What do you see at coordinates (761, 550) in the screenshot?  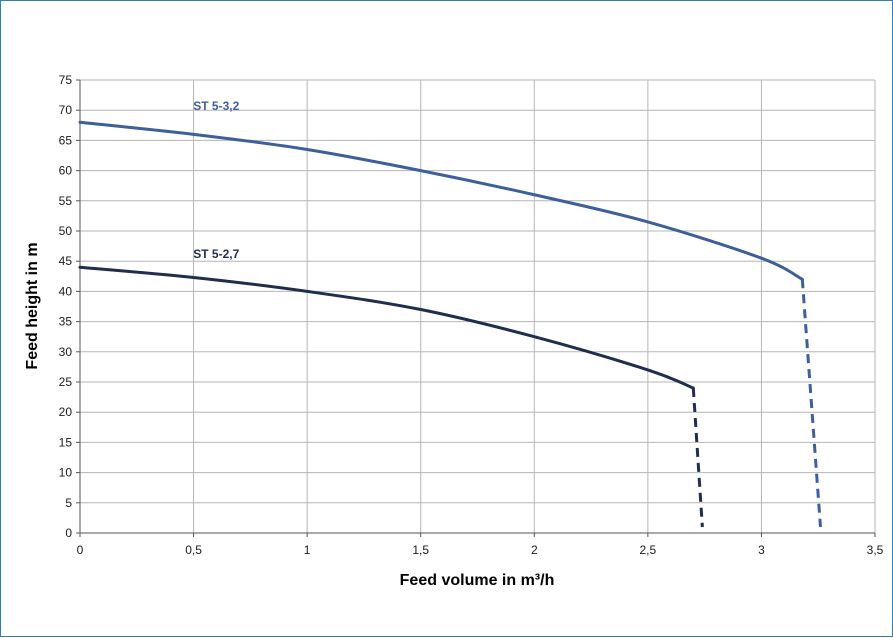 I see `x-tick-label: 3` at bounding box center [761, 550].